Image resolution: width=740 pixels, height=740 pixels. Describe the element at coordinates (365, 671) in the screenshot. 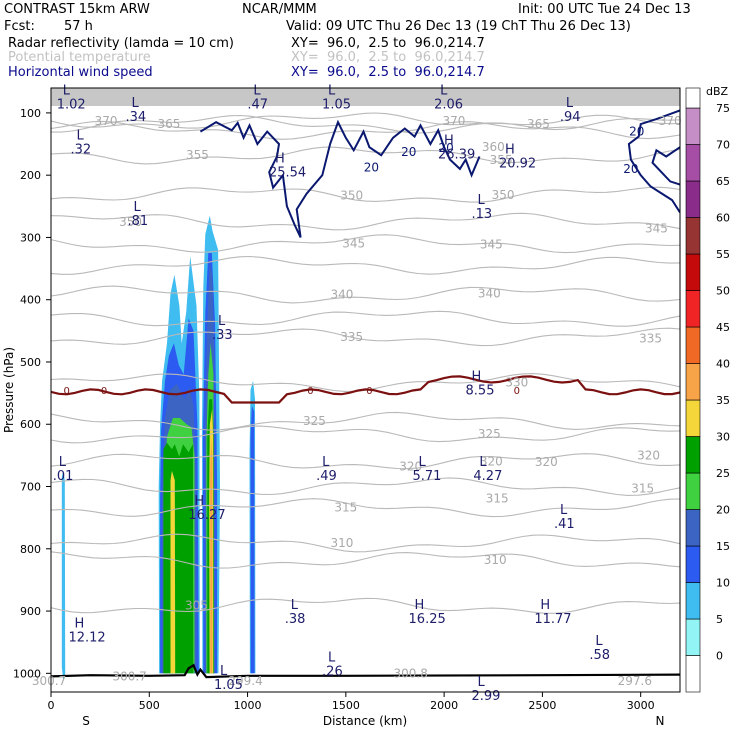

I see `terrain-line` at that location.